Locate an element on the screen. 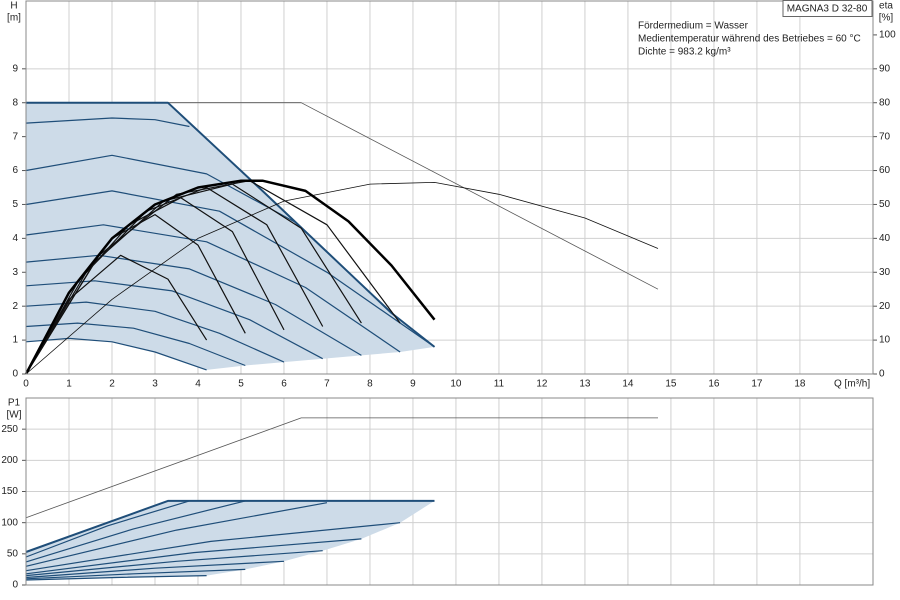  x-tick-label: 3 is located at coordinates (155, 384).